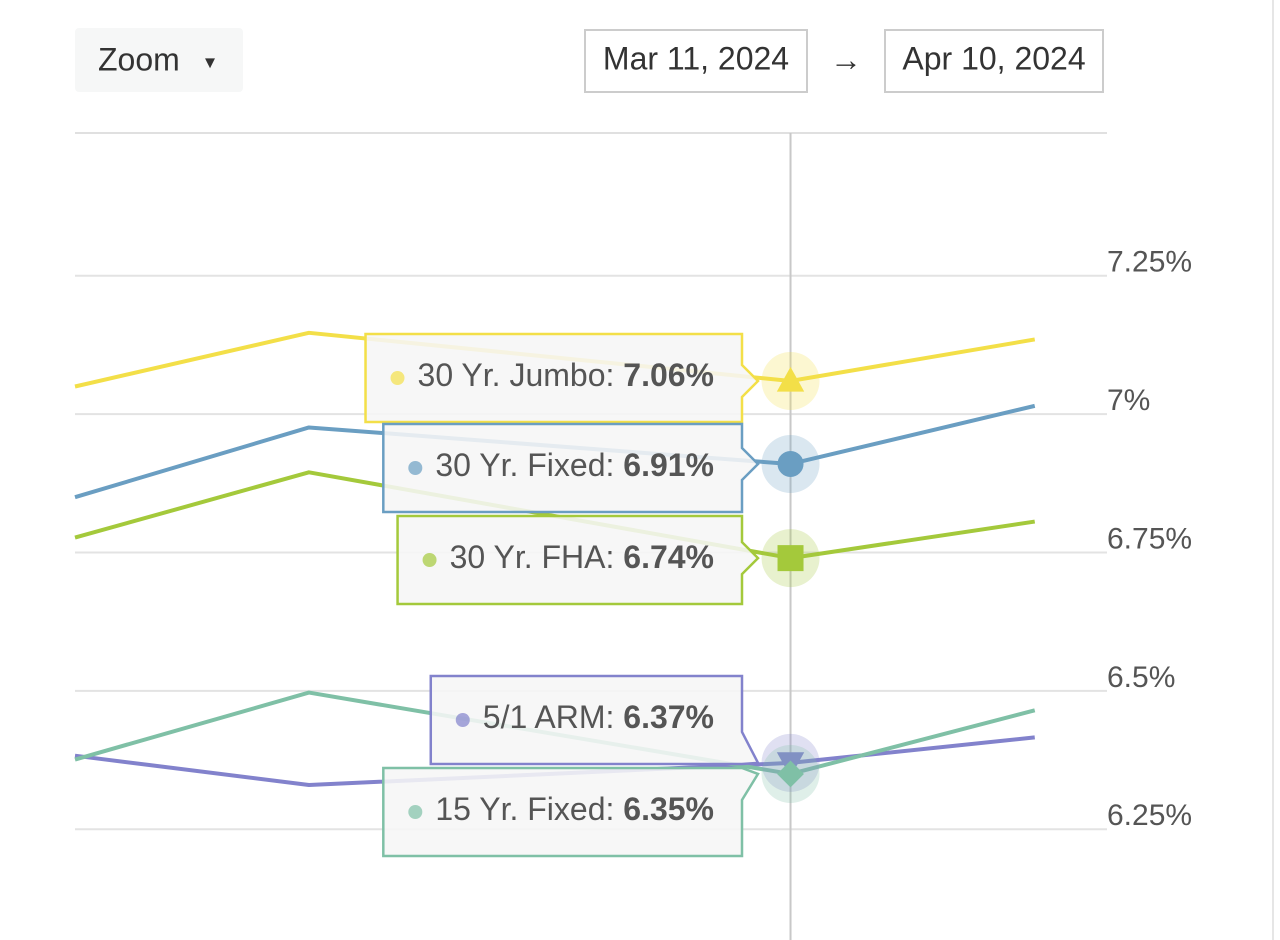  I want to click on tooltip: 5/1 ARM: 6.37%, so click(594, 720).